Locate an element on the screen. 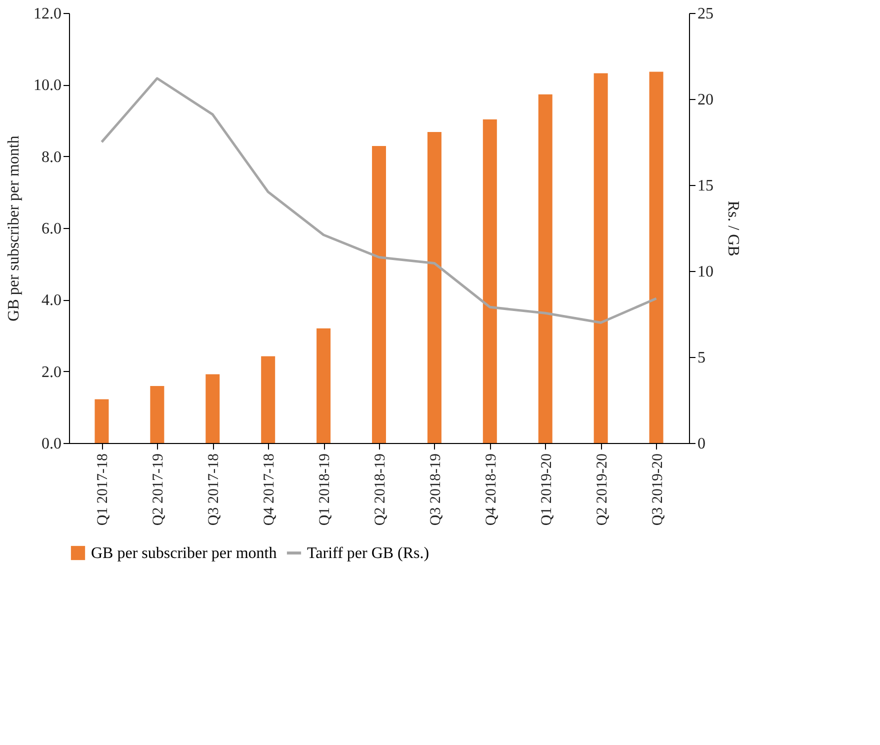  y-tick-label: 4.0 is located at coordinates (52, 301).